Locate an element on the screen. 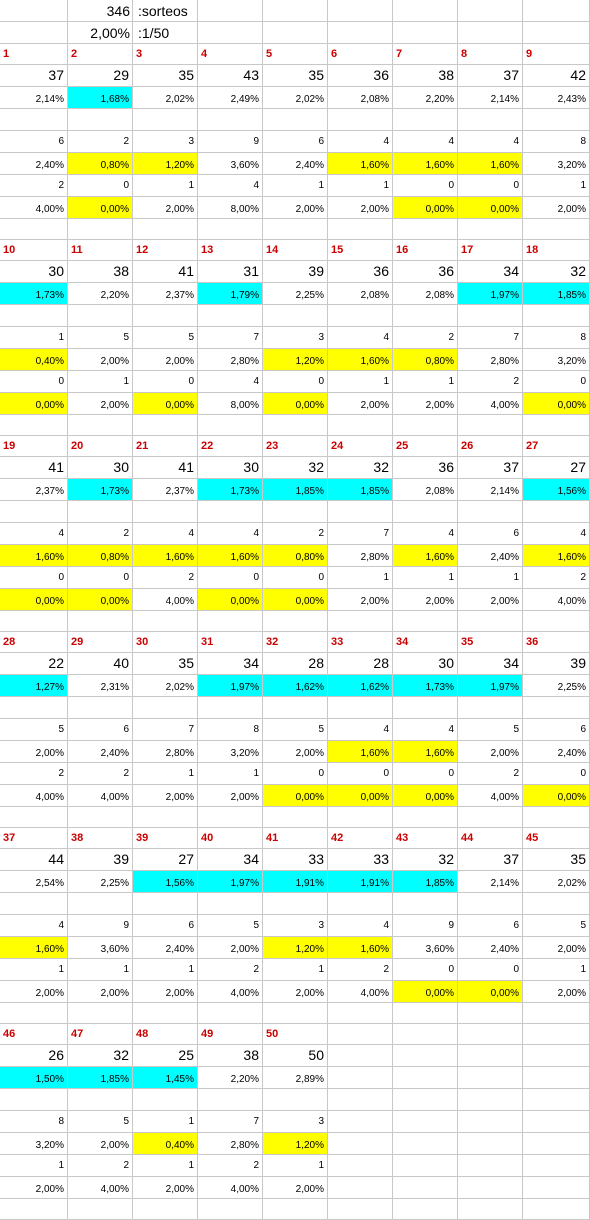 The height and width of the screenshot is (1220, 590). recent-pct: 2,00% is located at coordinates (556, 948).